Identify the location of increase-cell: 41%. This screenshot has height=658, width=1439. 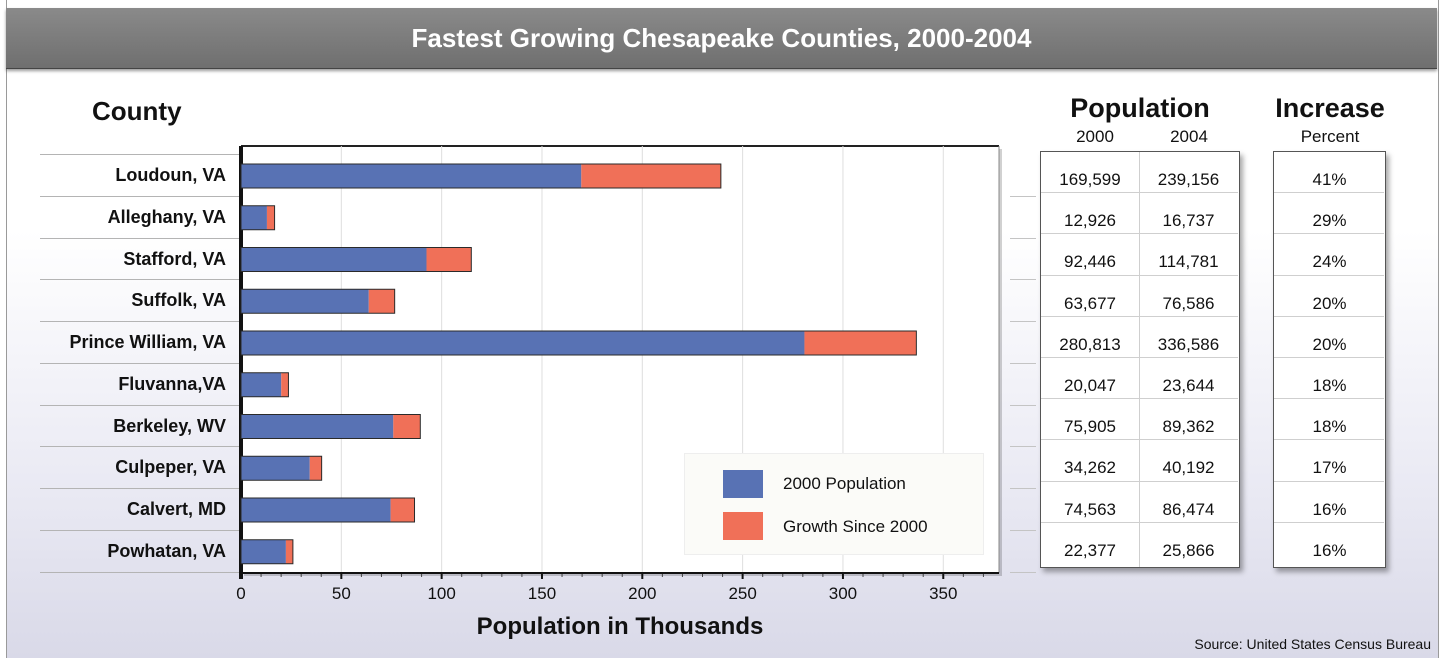
(1329, 179).